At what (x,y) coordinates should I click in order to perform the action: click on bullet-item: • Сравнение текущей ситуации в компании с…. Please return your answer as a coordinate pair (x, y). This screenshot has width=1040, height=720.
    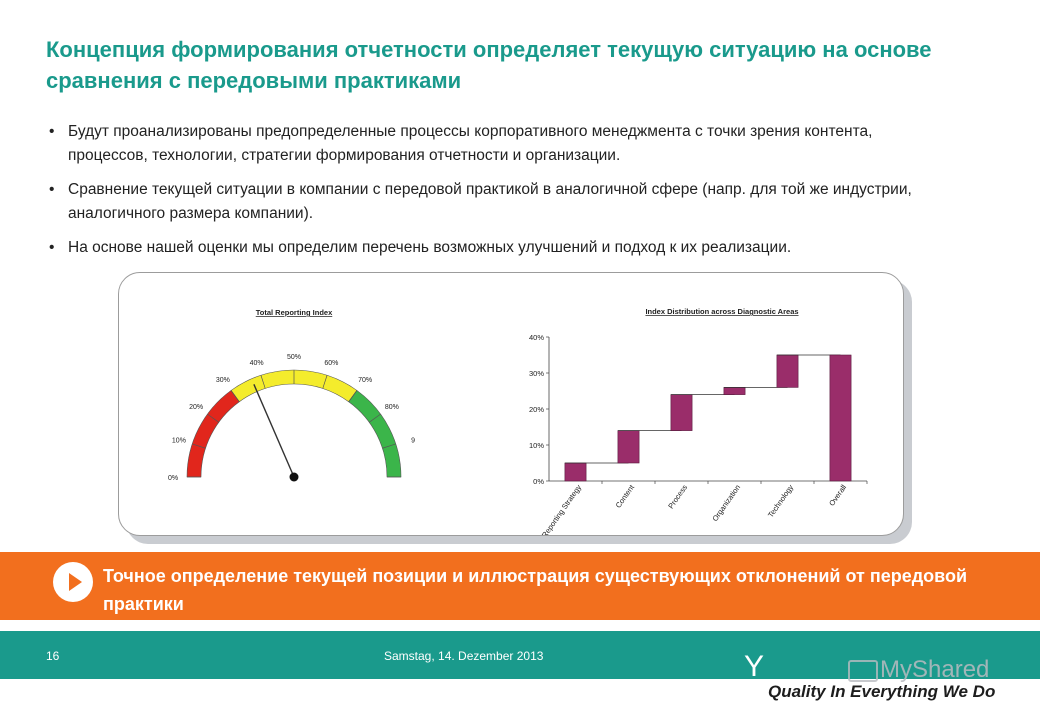
    Looking at the image, I should click on (496, 202).